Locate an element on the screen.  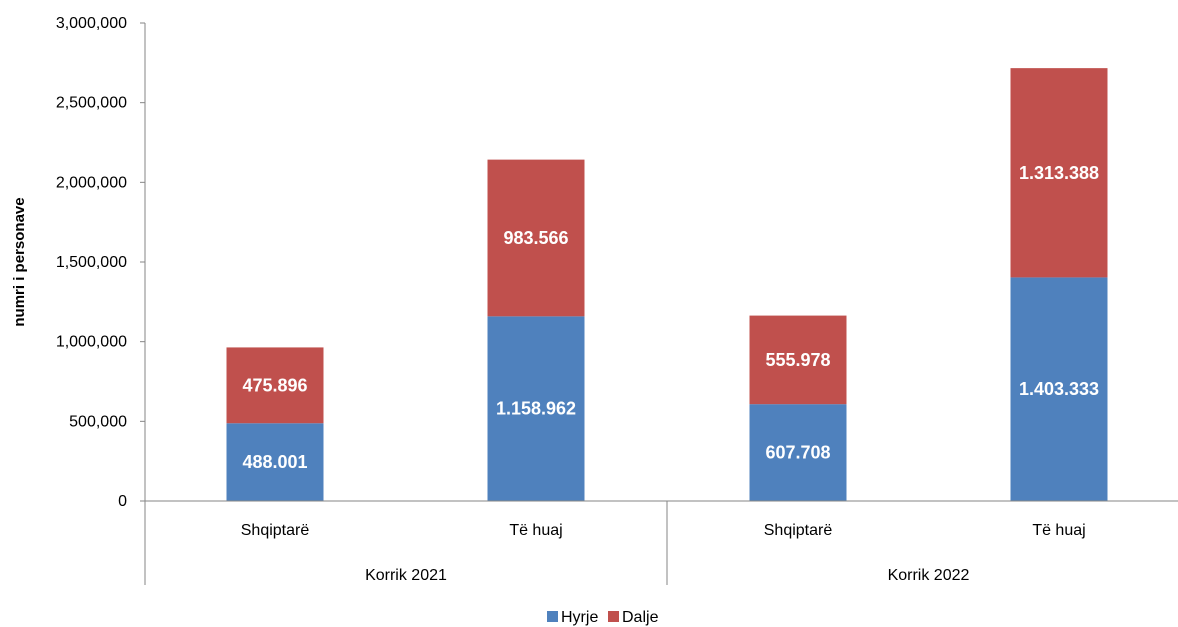
data-label: 1.158.962 is located at coordinates (536, 409).